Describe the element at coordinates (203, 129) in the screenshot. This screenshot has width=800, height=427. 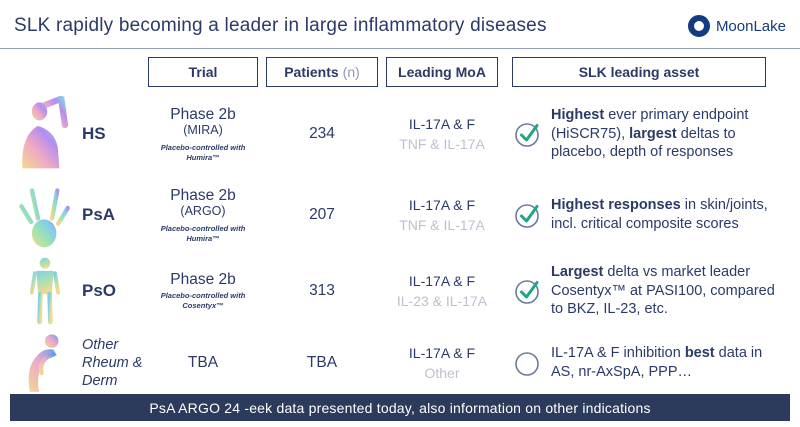
I see `trial-name: (MIRA)` at that location.